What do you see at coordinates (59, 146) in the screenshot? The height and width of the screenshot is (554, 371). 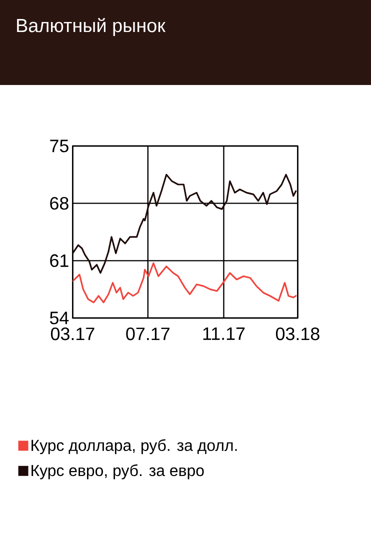 I see `y-tick-label: 75` at bounding box center [59, 146].